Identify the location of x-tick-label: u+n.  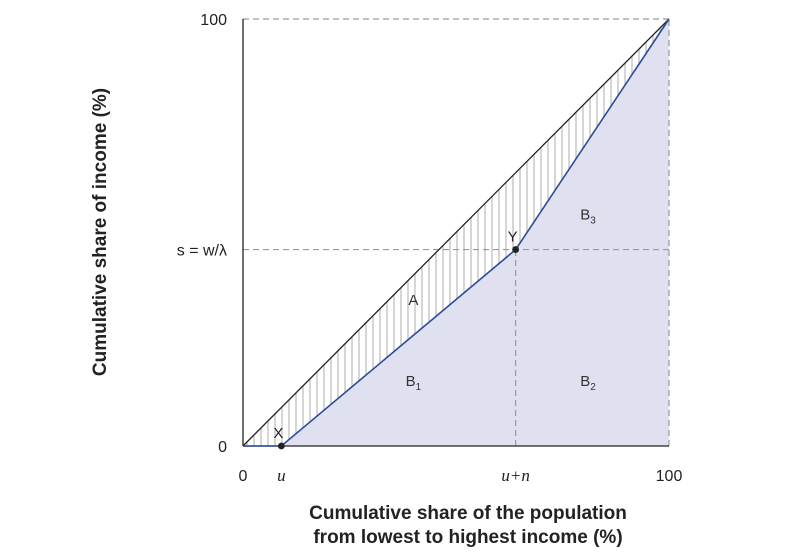
(515, 475).